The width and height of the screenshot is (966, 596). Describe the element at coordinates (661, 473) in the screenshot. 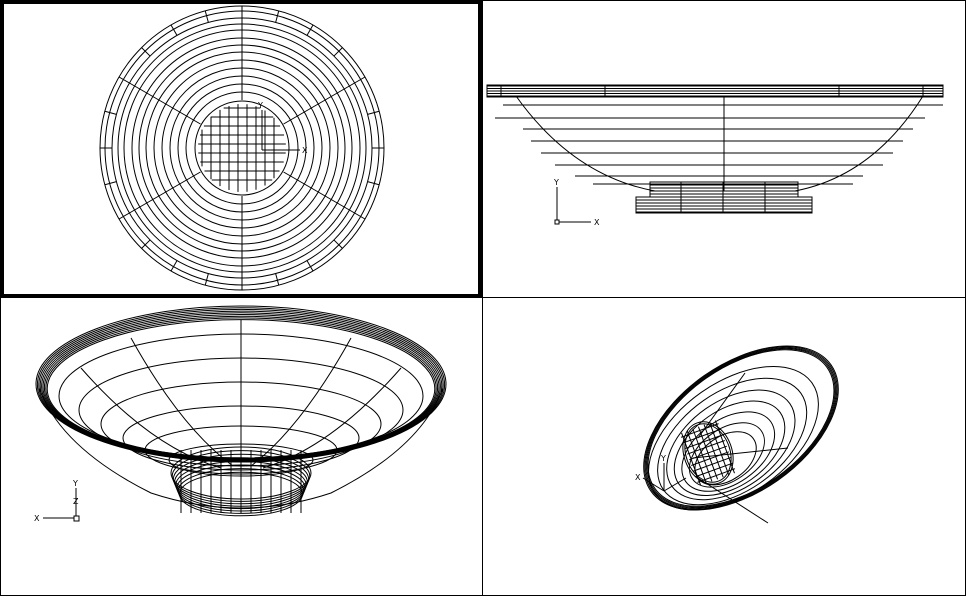

I see `iso-axis-gizmo: X Y` at that location.